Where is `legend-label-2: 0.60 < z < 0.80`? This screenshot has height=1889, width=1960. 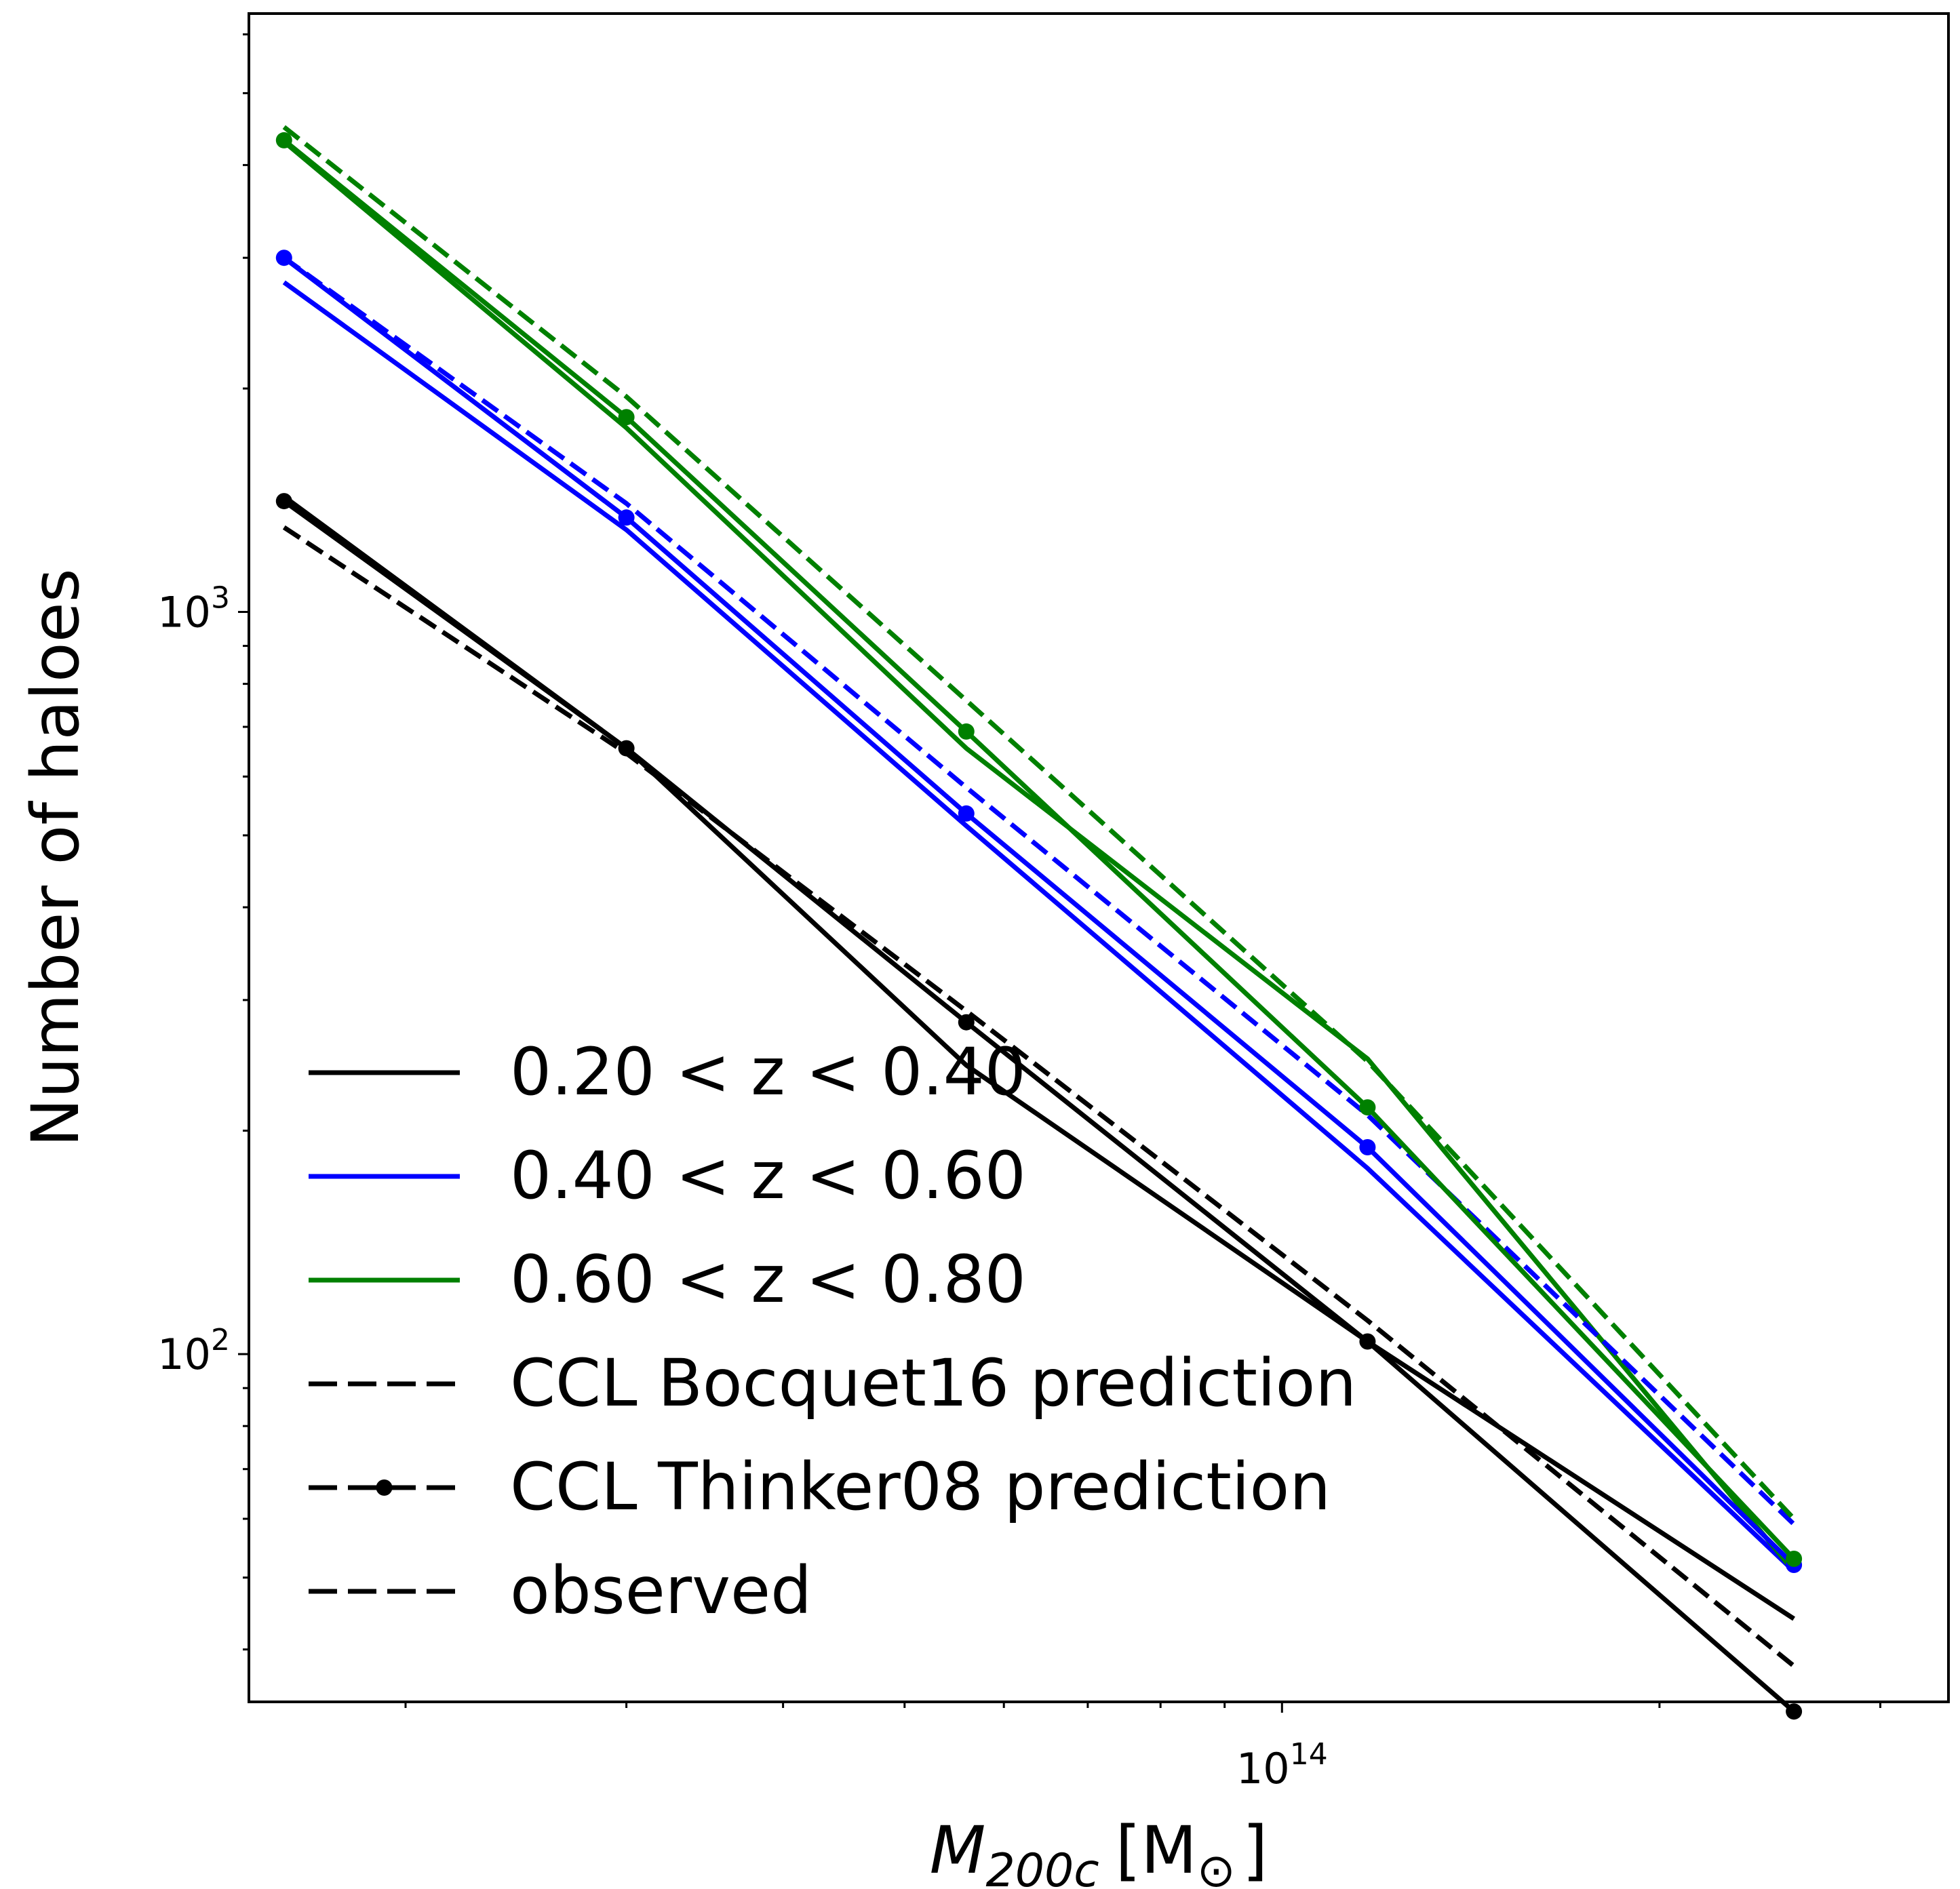 legend-label-2: 0.60 < z < 0.80 is located at coordinates (768, 1279).